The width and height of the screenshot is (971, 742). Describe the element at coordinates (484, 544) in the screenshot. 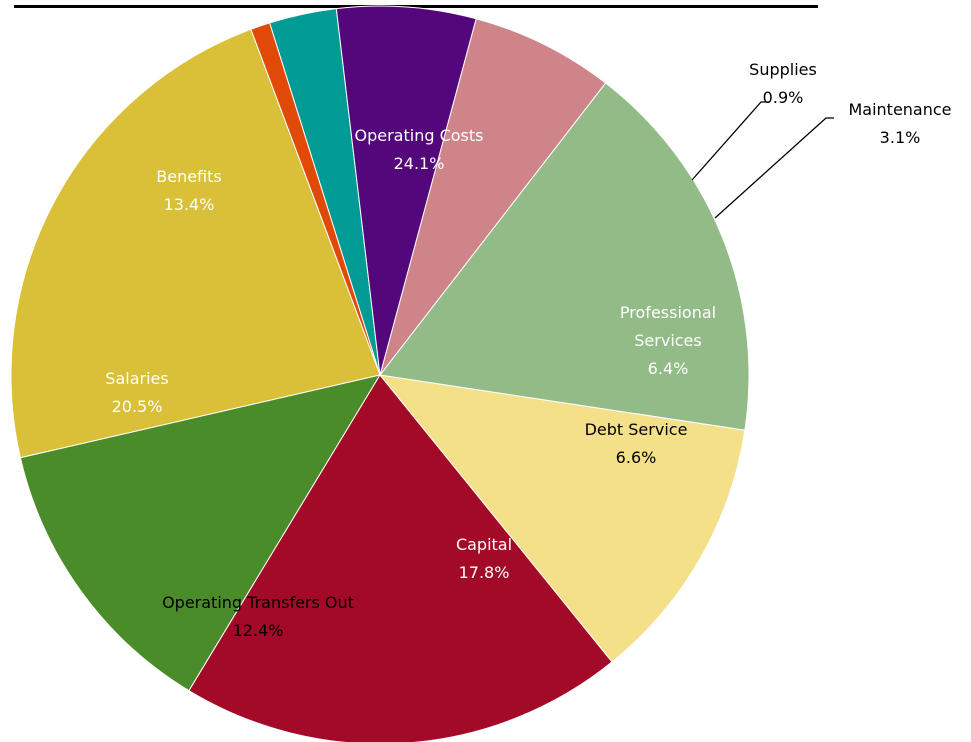

I see `slice-label-capital: Capital` at that location.